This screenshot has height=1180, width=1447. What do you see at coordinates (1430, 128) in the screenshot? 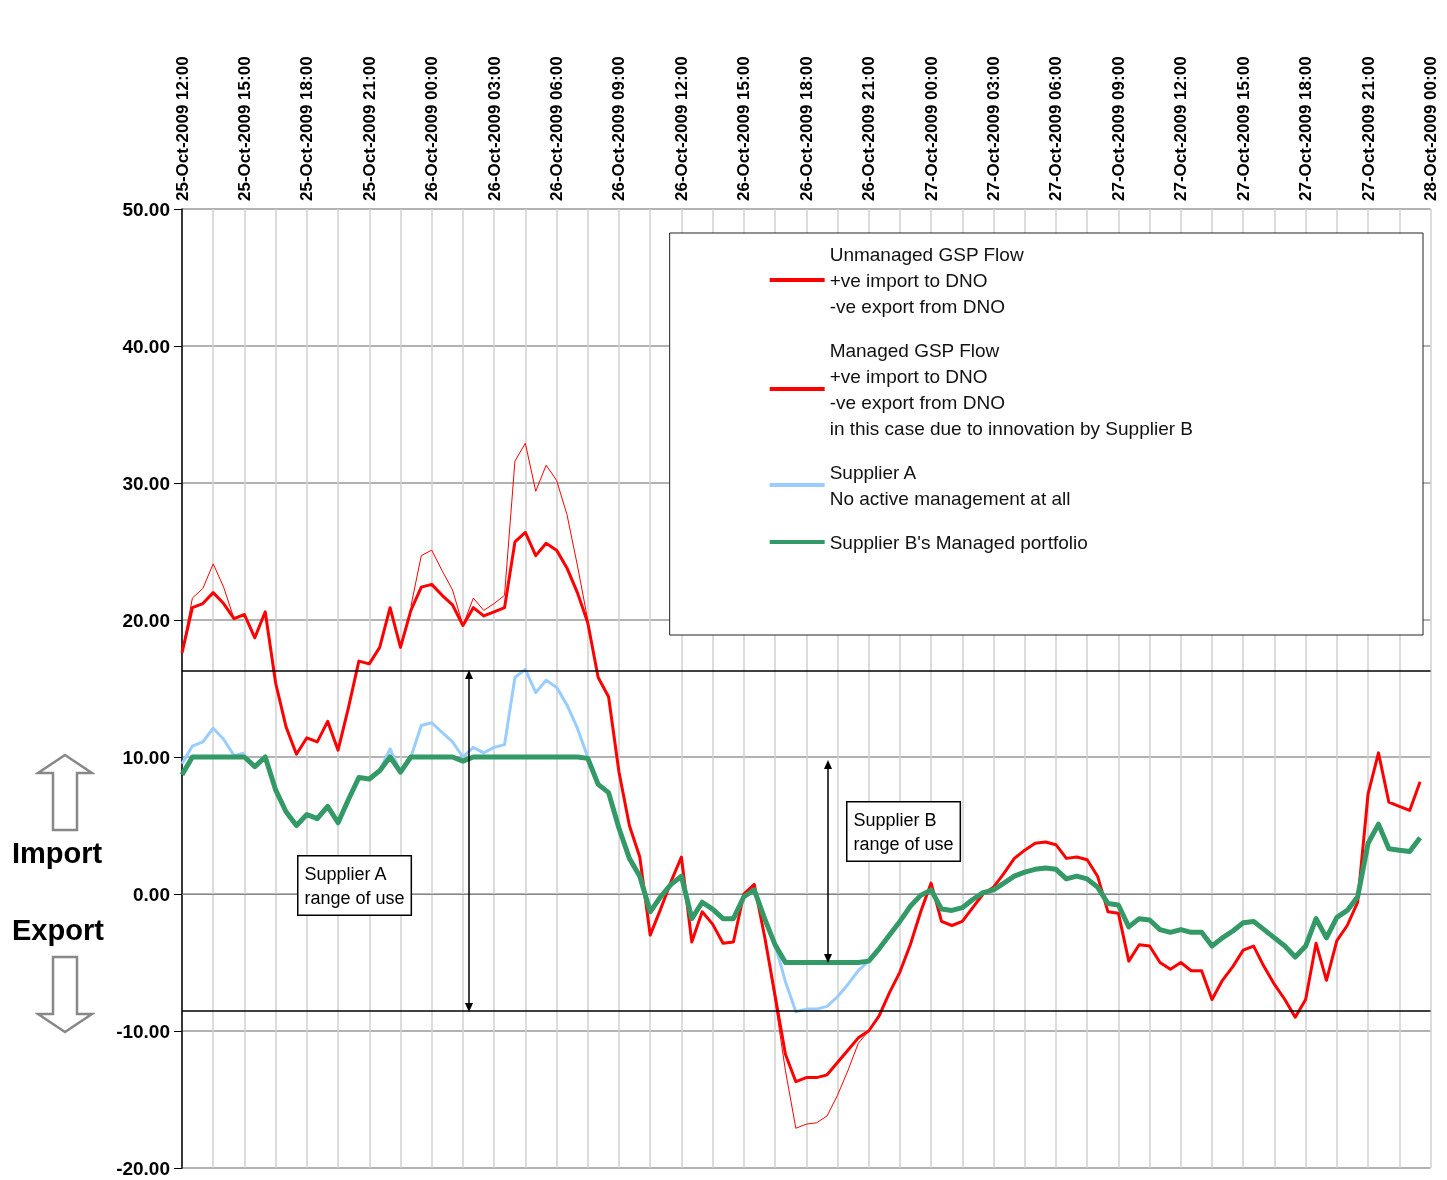
I see `x-tick-label: 28-Oct-2009 00:00` at bounding box center [1430, 128].